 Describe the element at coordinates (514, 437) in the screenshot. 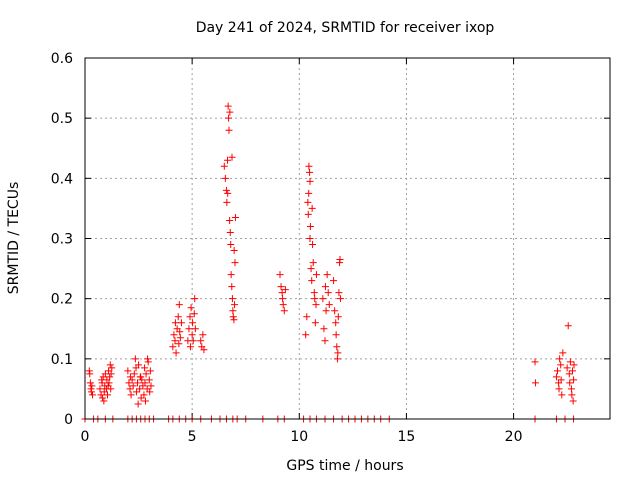

I see `x-tick-label: 20` at that location.